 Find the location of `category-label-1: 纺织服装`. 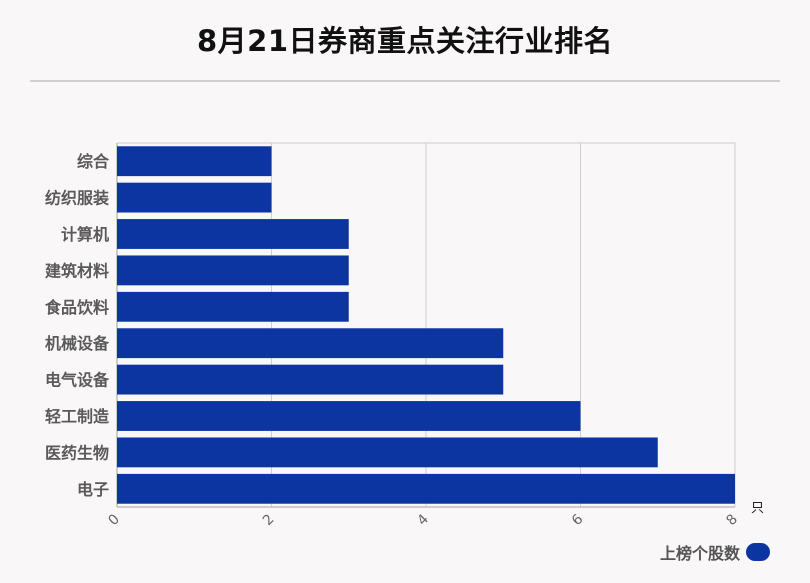

category-label-1: 纺织服装 is located at coordinates (77, 198).